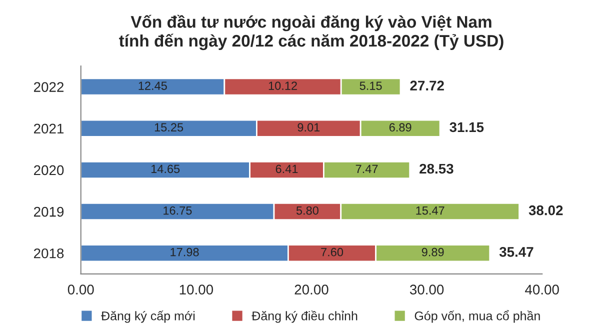 The width and height of the screenshot is (599, 330). What do you see at coordinates (467, 127) in the screenshot?
I see `total-label: 31.15` at bounding box center [467, 127].